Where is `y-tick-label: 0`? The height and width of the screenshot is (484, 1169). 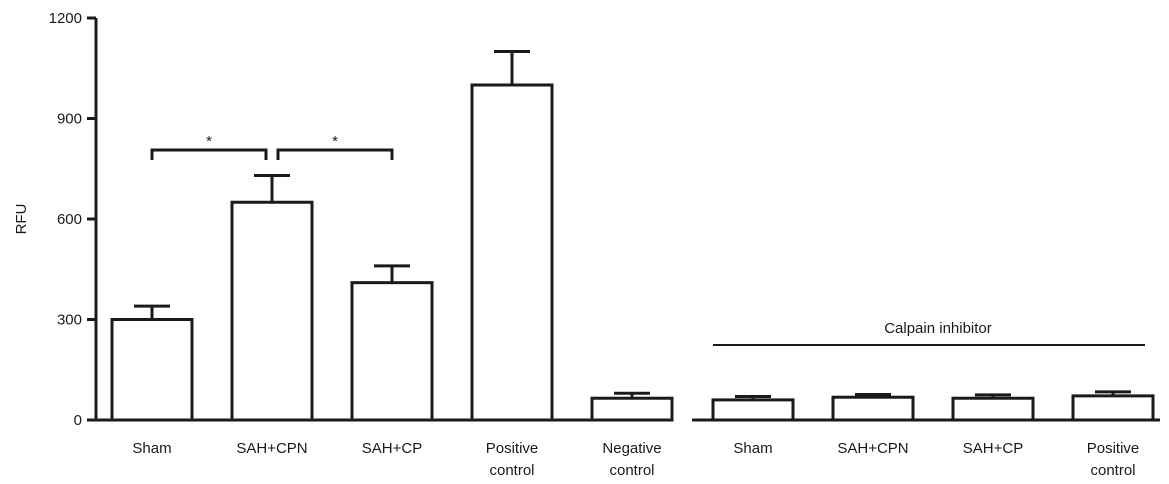 y-tick-label: 0 is located at coordinates (78, 420).